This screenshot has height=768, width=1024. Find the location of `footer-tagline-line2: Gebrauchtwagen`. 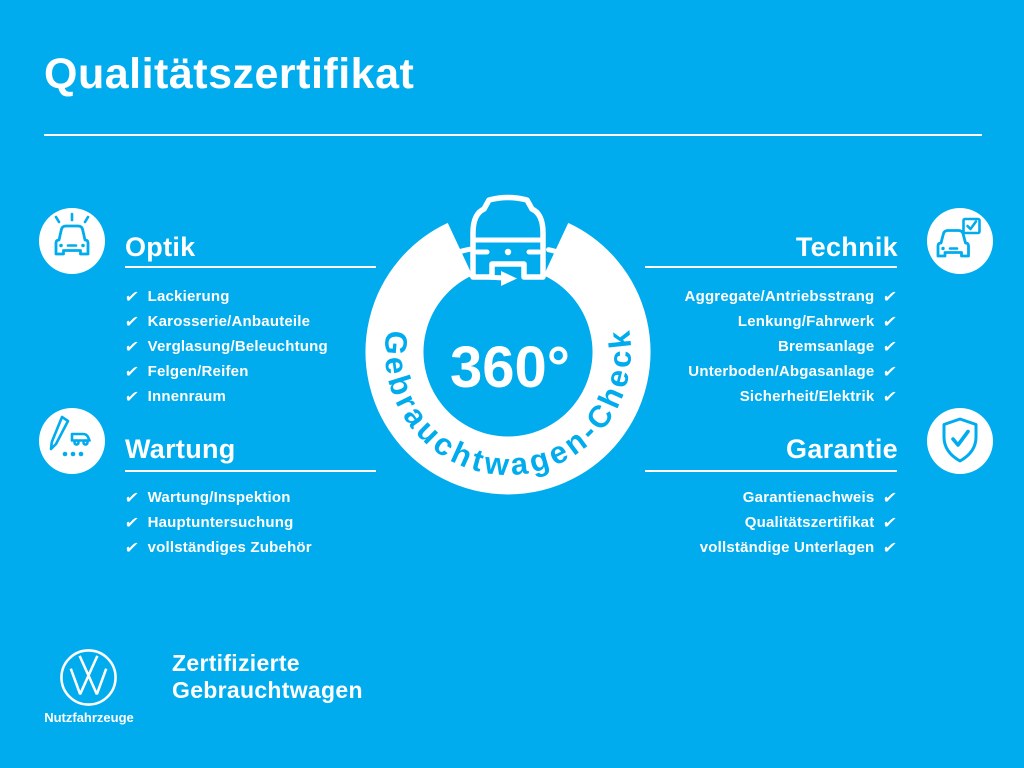

footer-tagline-line2: Gebrauchtwagen is located at coordinates (267, 690).